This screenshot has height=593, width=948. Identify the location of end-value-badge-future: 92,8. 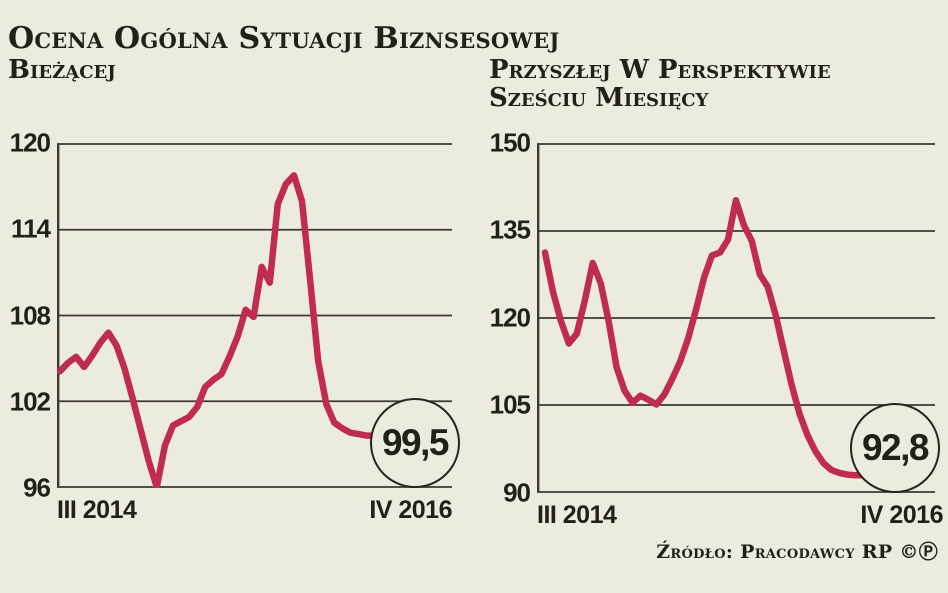
(895, 448).